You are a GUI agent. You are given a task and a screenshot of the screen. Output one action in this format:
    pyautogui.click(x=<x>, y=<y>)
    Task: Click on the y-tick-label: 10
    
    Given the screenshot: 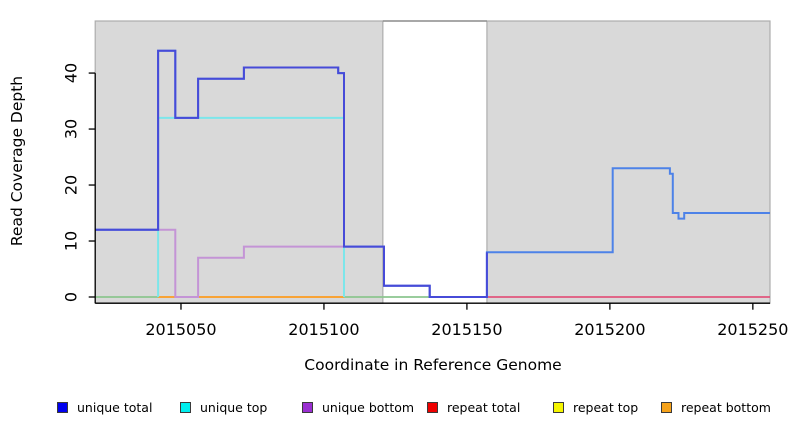 What is the action you would take?
    pyautogui.click(x=71, y=241)
    